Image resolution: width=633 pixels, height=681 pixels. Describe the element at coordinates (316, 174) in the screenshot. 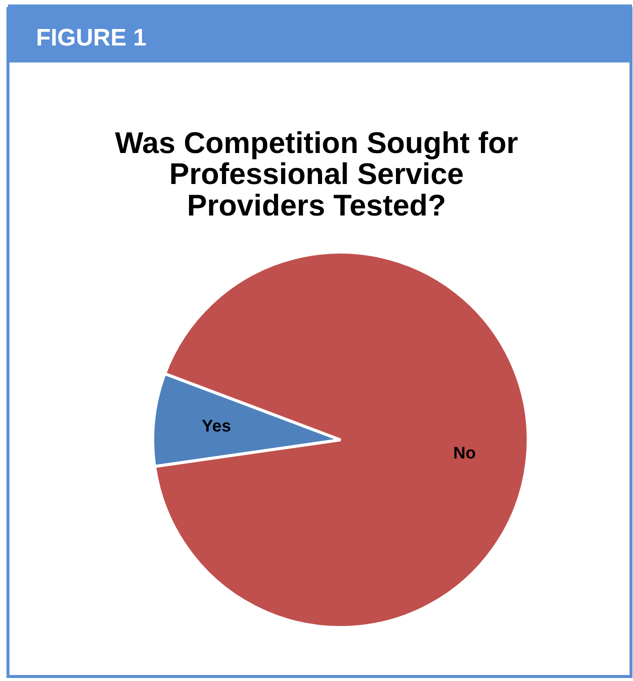

I see `chart-title: Was Competition Sought for Professional Service Providers Tested?` at that location.